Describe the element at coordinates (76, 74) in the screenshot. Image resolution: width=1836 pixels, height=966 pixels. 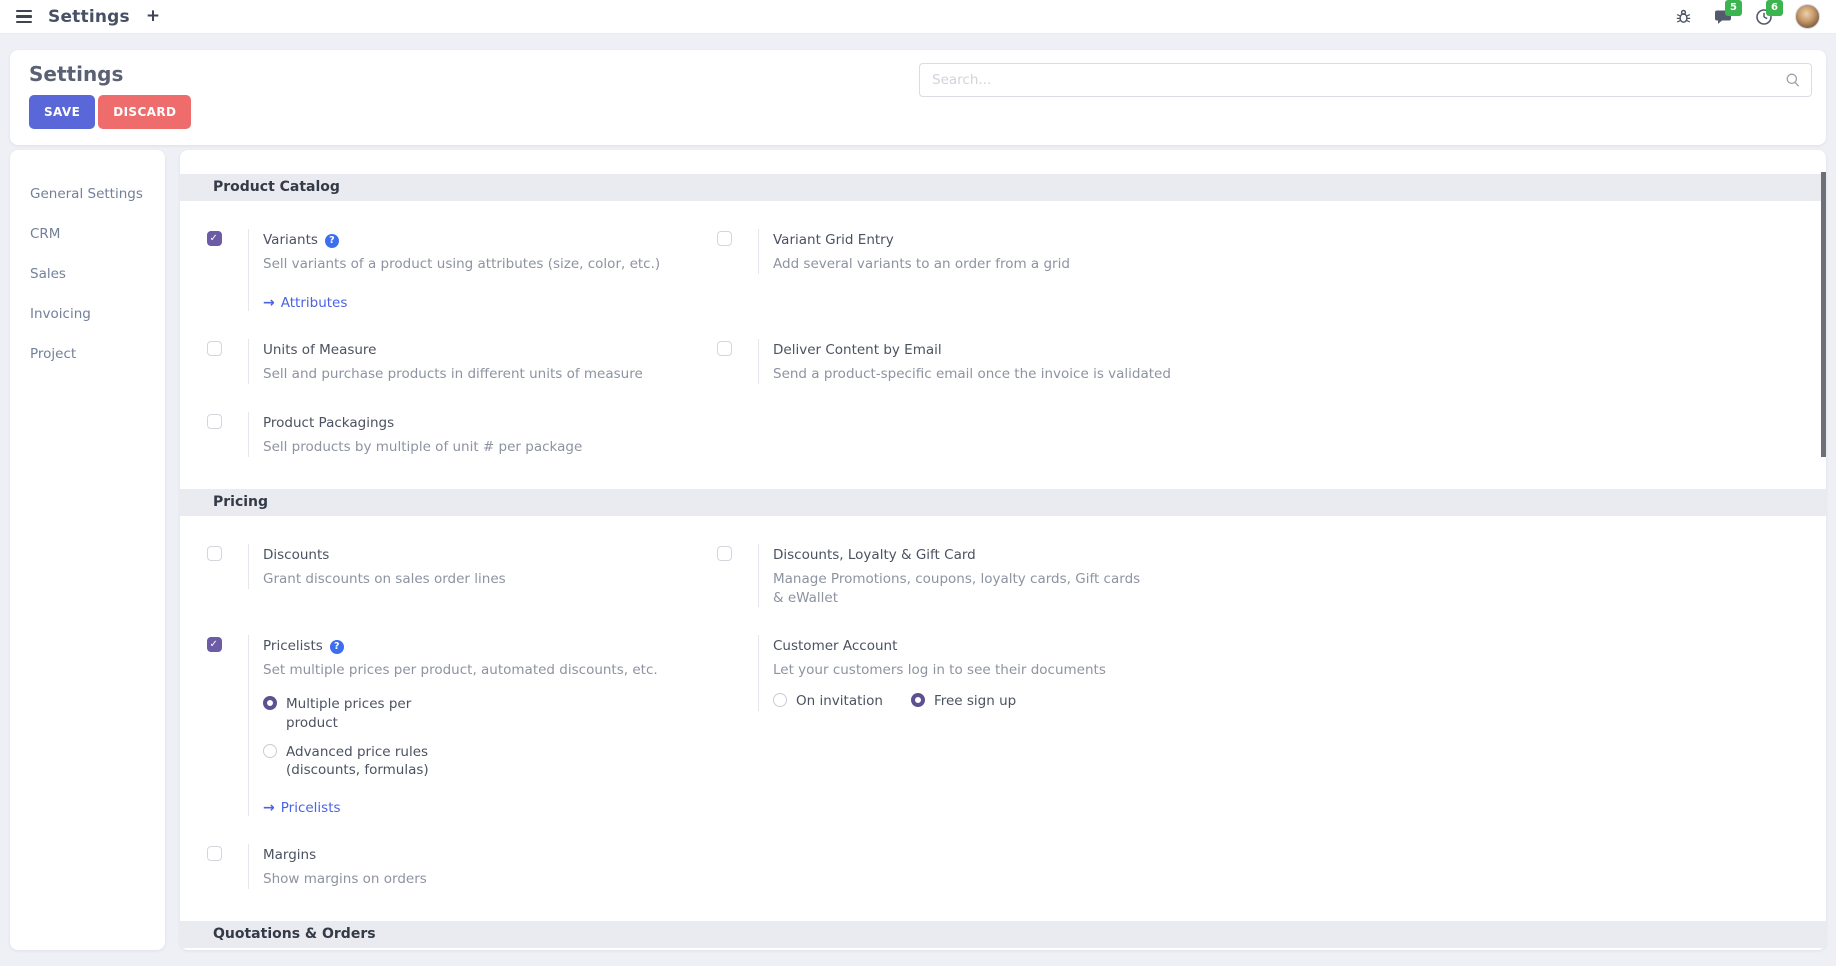
I see `page-title: Settings` at that location.